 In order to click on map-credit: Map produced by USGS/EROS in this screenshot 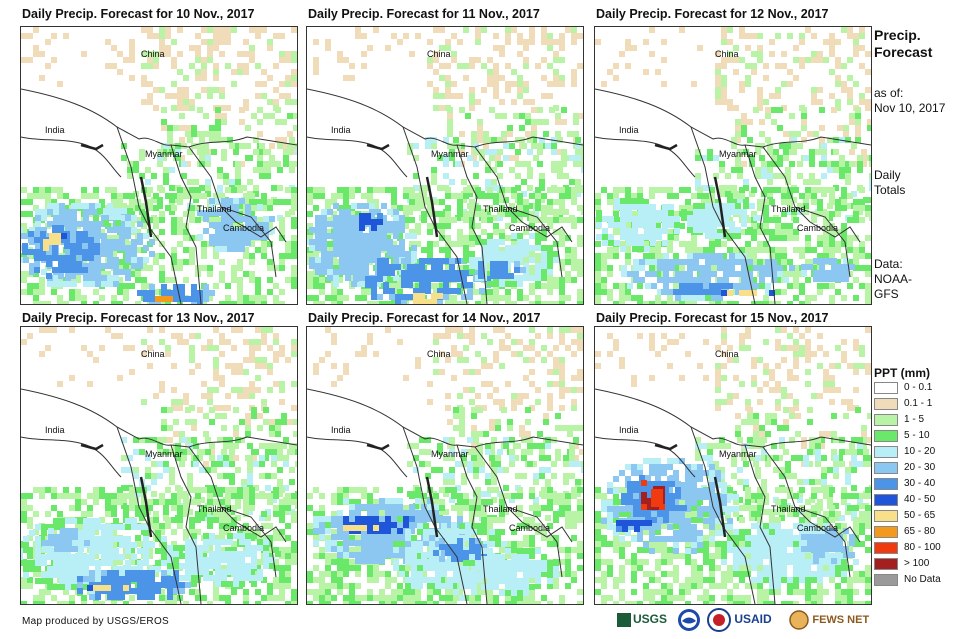, I will do `click(96, 621)`.